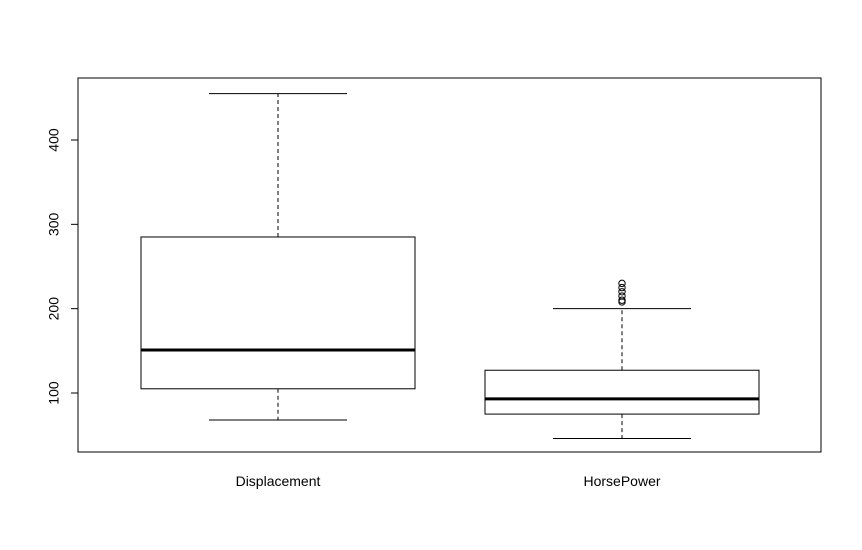 This screenshot has width=862, height=550. What do you see at coordinates (54, 309) in the screenshot?
I see `y-tick-label: 200` at bounding box center [54, 309].